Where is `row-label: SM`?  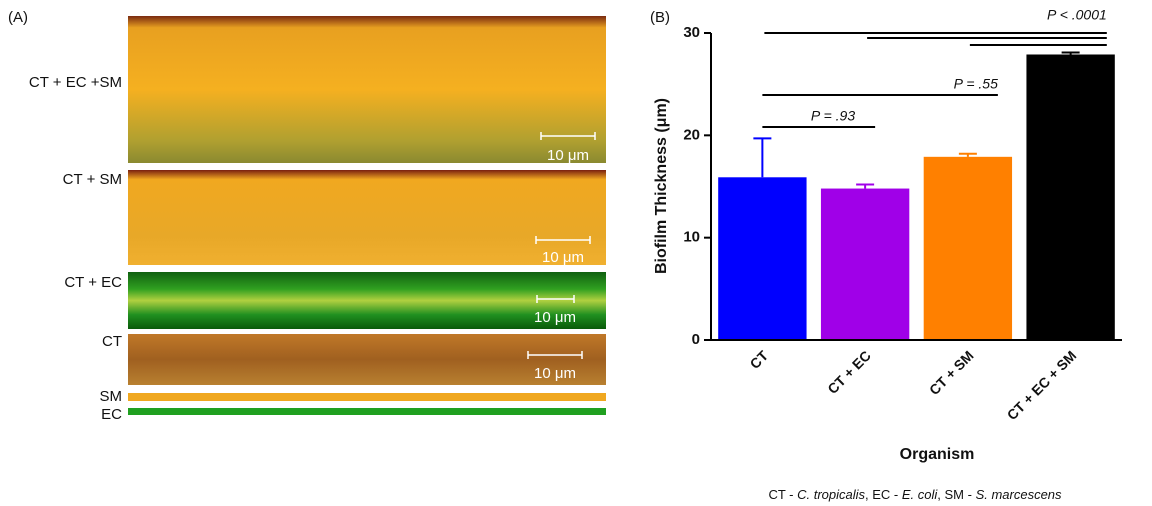
row-label: SM is located at coordinates (111, 396).